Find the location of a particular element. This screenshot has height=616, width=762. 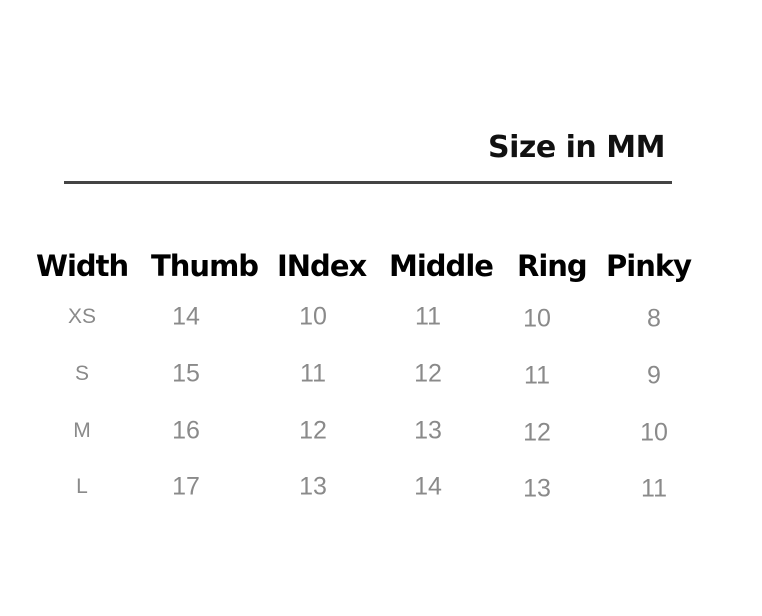

cell-thumb: 16 is located at coordinates (186, 430).